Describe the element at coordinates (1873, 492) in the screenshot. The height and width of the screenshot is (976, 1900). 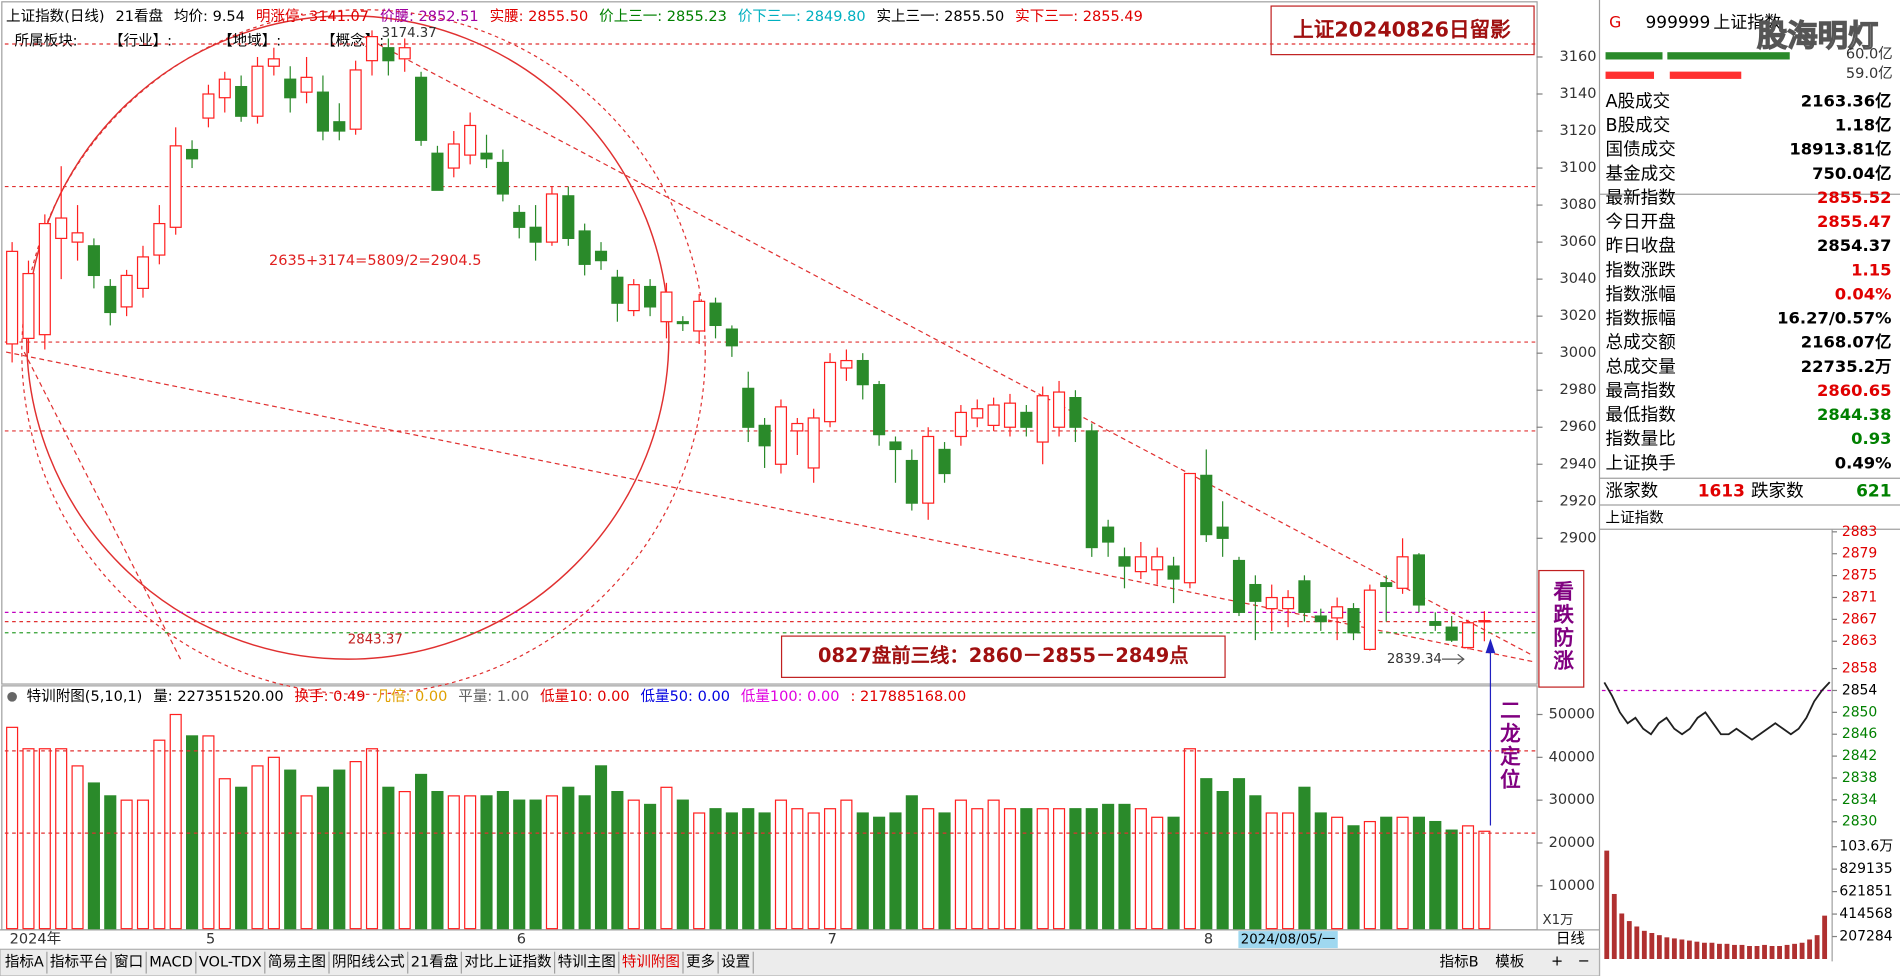
I see `breadth-down: 621` at that location.